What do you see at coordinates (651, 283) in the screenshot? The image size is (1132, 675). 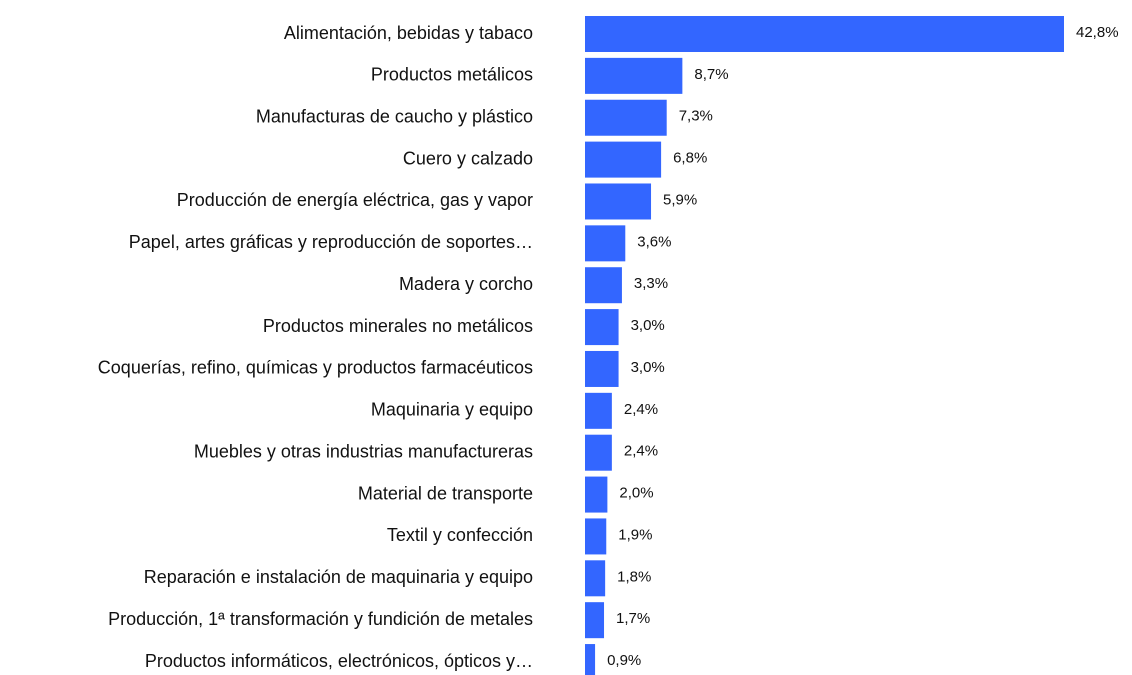 I see `value-label: 3,3%` at bounding box center [651, 283].